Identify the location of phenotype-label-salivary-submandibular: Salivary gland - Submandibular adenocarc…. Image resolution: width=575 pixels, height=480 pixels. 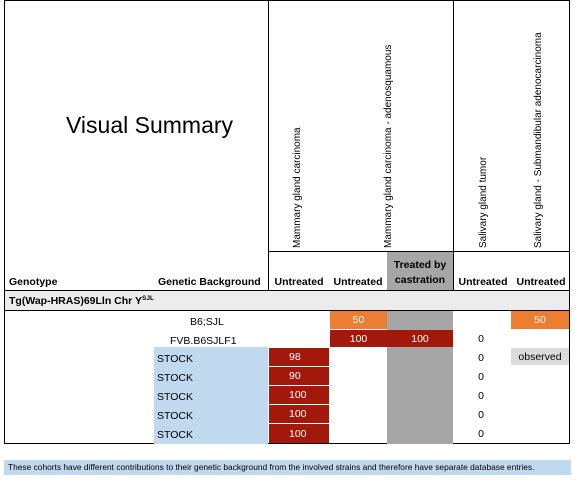
(538, 140).